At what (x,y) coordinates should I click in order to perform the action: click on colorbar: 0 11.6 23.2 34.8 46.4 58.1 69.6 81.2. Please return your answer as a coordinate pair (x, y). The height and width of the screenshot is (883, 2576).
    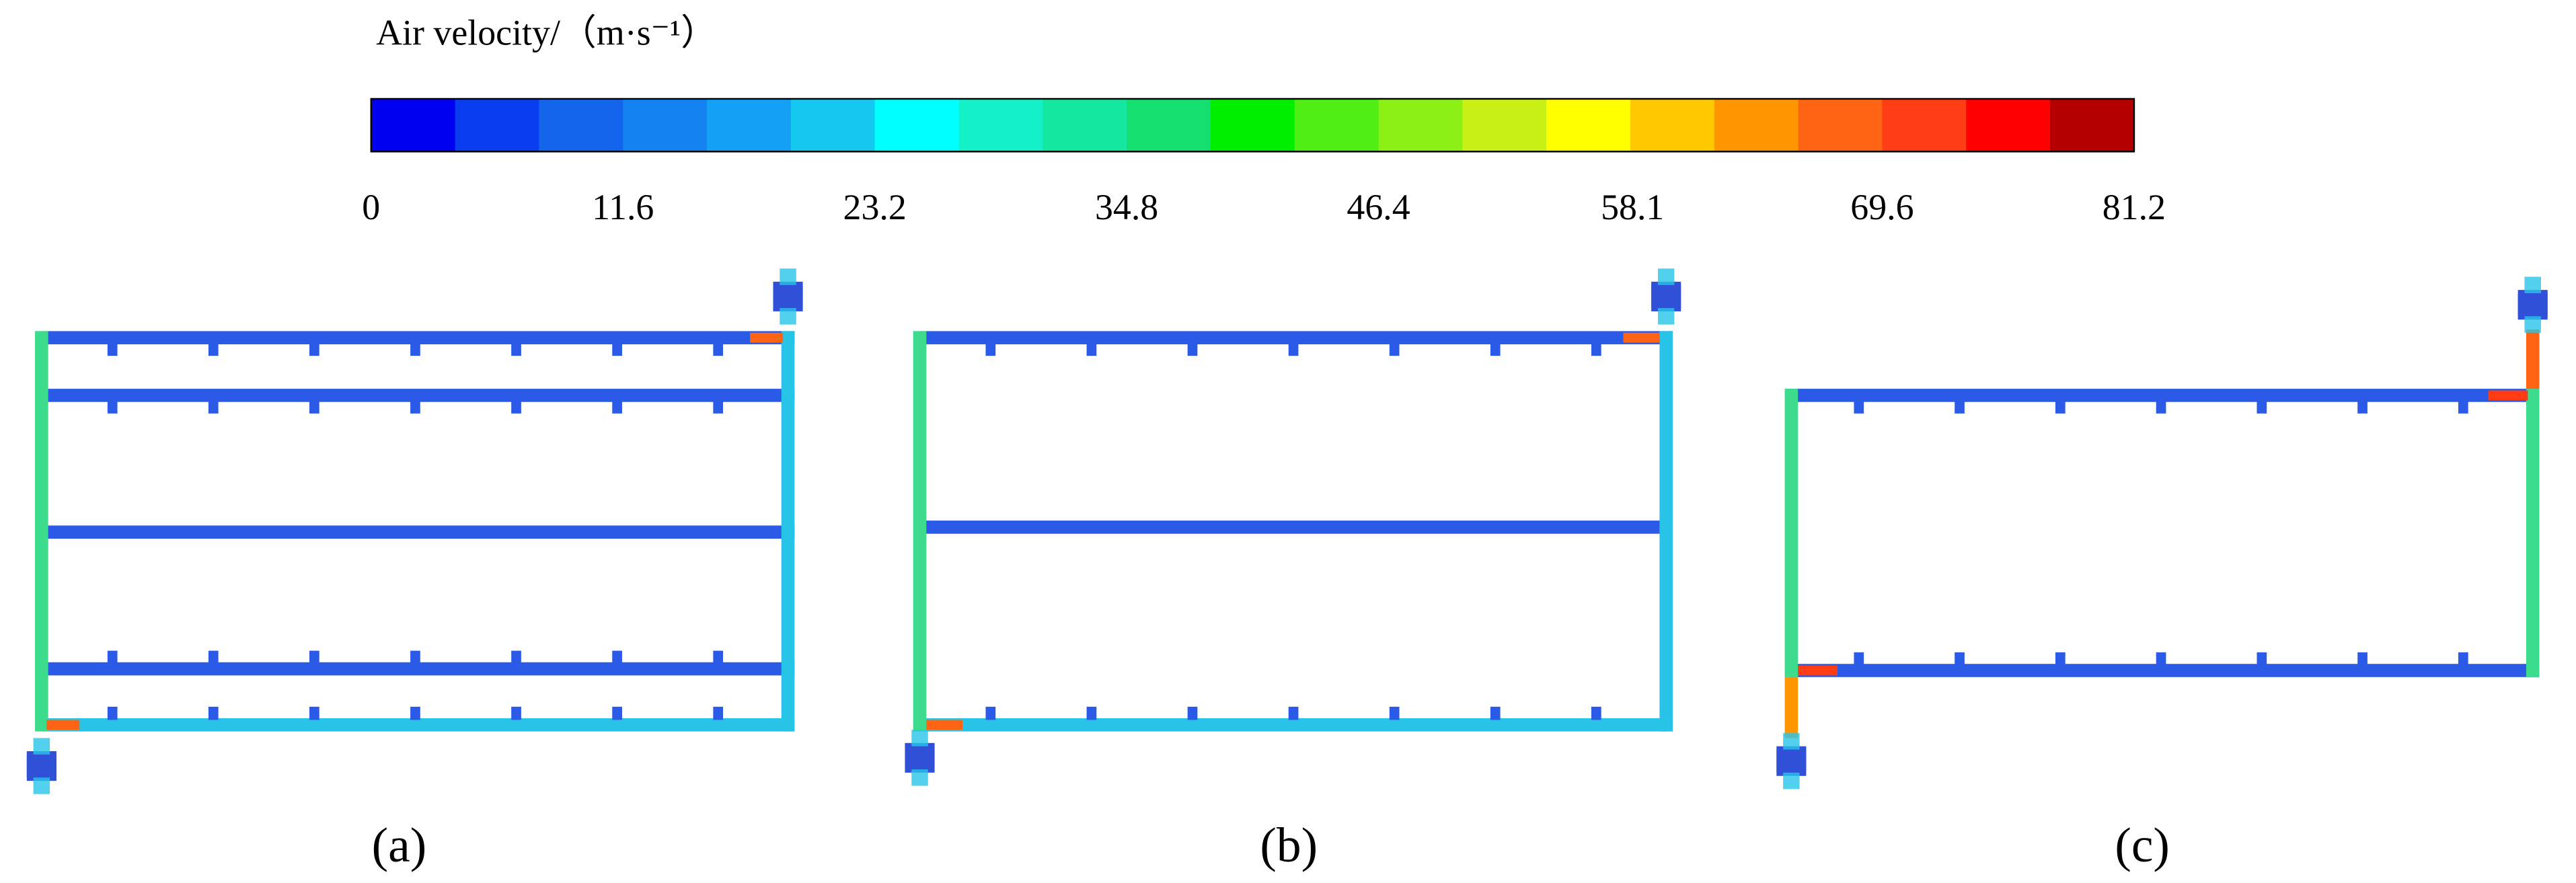
    Looking at the image, I should click on (1264, 162).